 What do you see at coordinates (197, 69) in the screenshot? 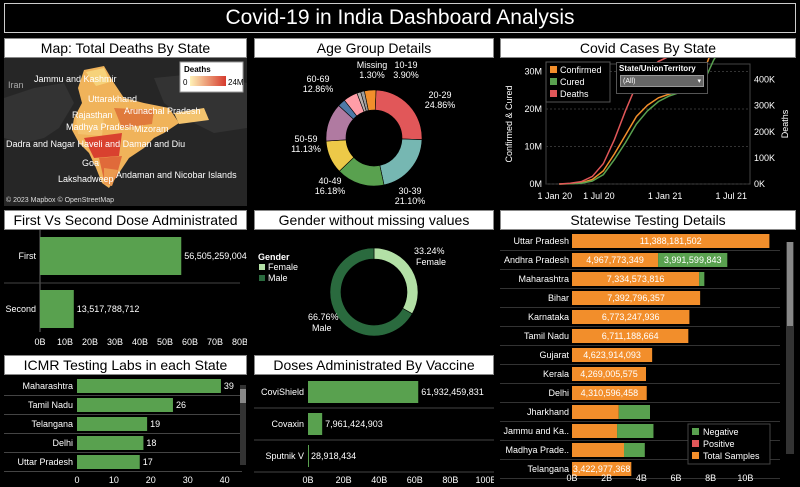
I see `map-legend-title: Deaths` at bounding box center [197, 69].